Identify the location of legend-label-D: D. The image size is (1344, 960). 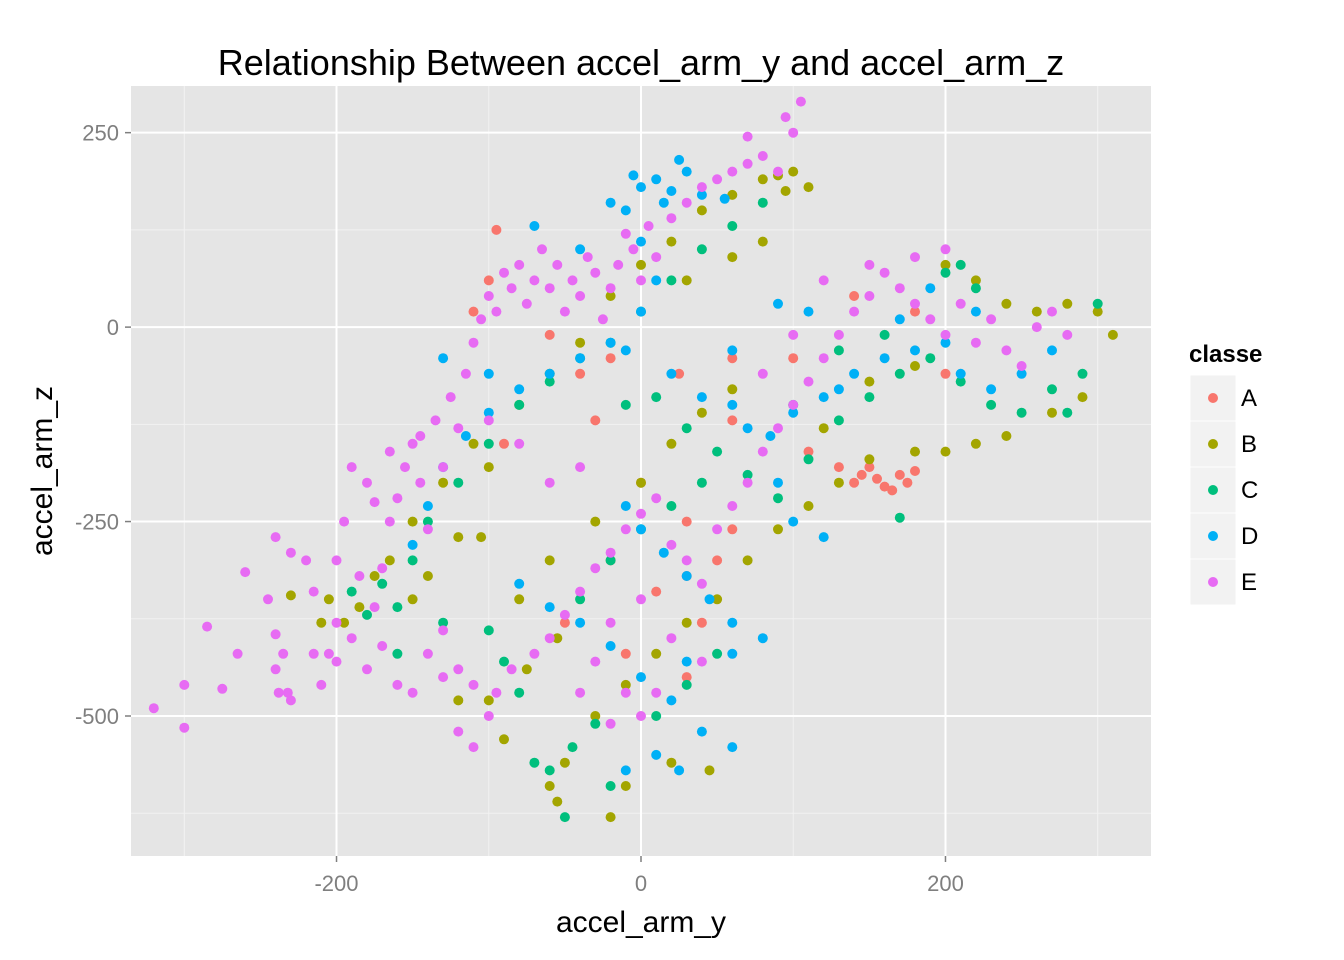
(1249, 536).